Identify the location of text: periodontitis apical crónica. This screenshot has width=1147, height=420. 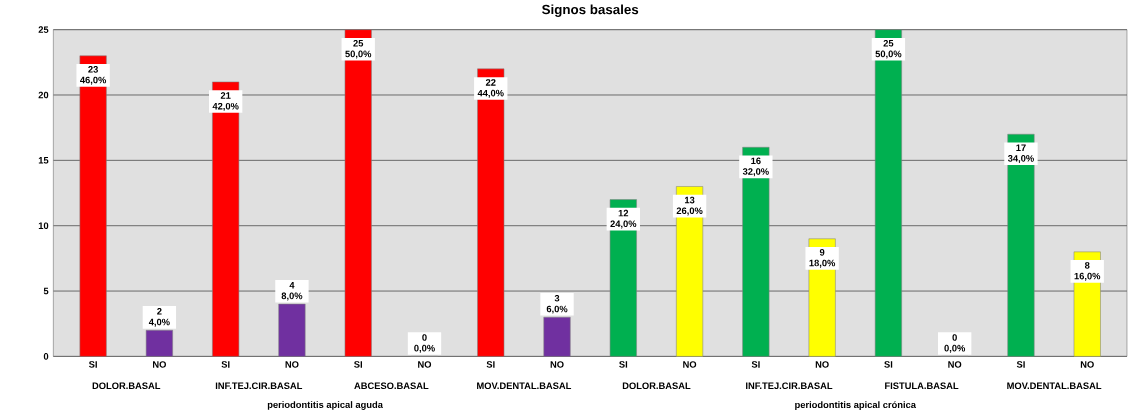
(856, 405).